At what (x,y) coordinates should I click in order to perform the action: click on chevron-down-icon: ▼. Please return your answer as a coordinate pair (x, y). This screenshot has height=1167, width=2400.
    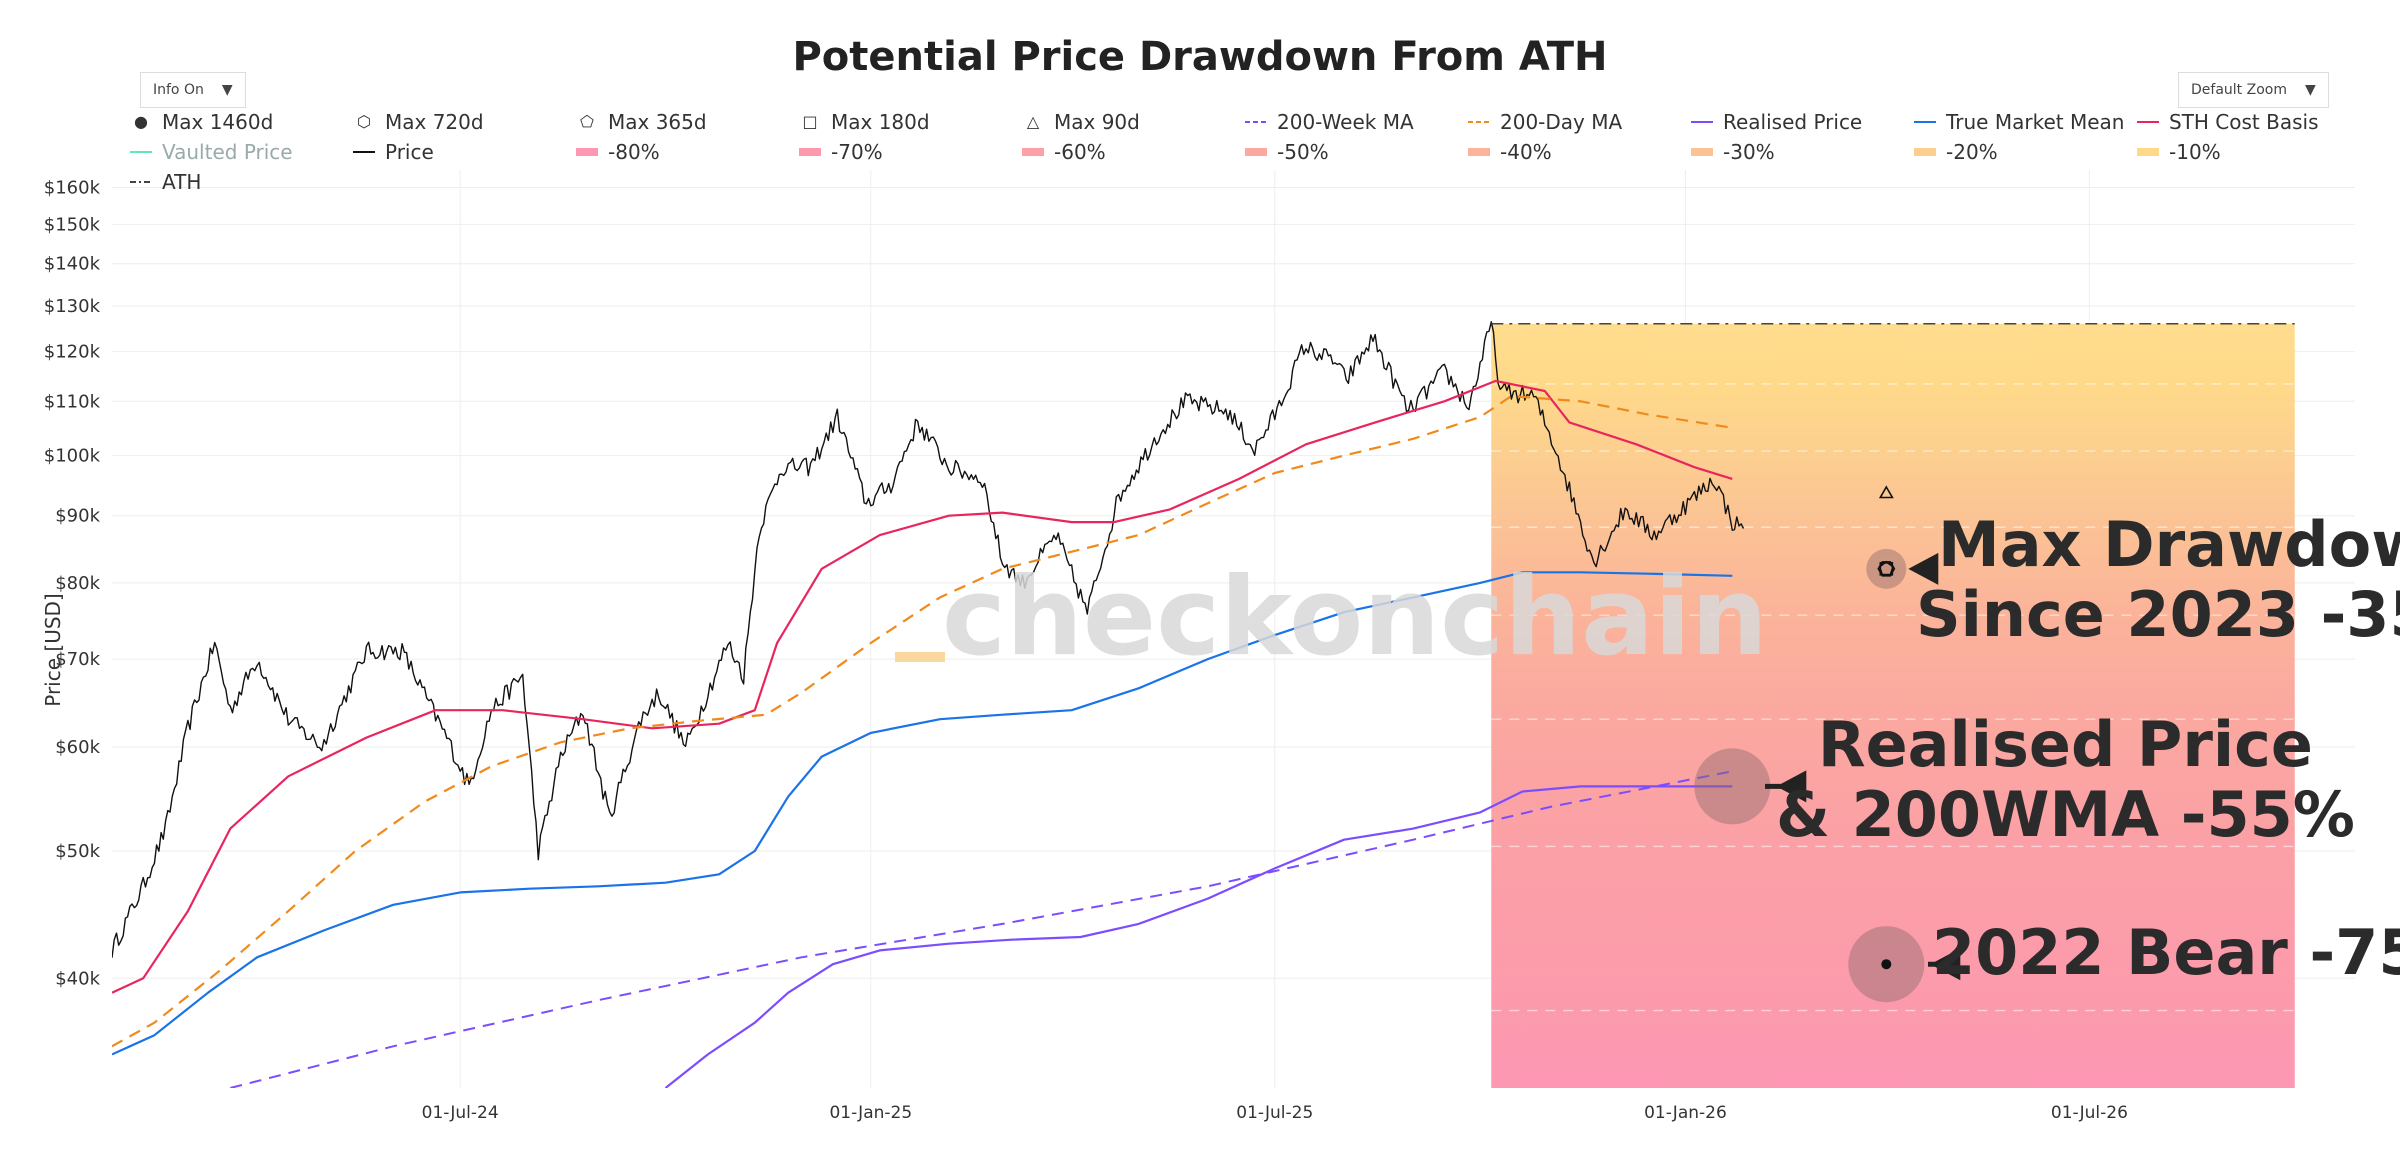
    Looking at the image, I should click on (227, 90).